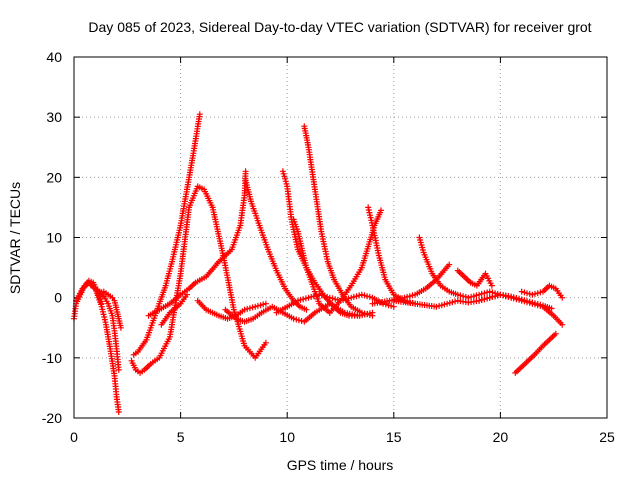  I want to click on series-trace, so click(465, 267).